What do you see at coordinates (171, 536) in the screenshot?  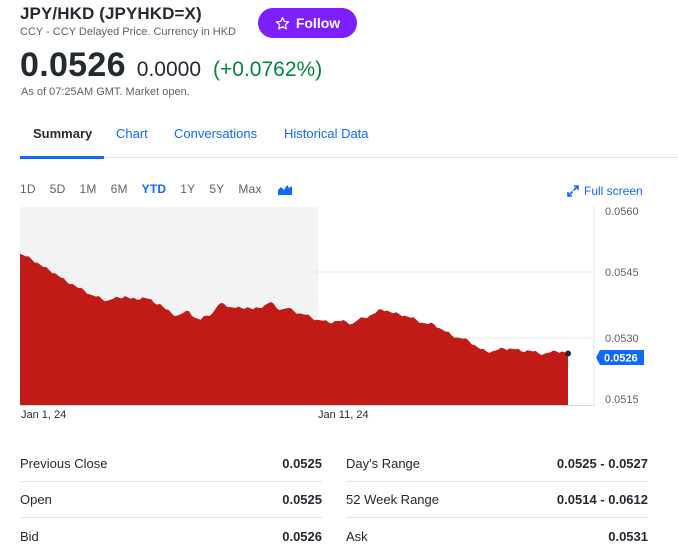 I see `stat-bid: Bid 0.0526` at bounding box center [171, 536].